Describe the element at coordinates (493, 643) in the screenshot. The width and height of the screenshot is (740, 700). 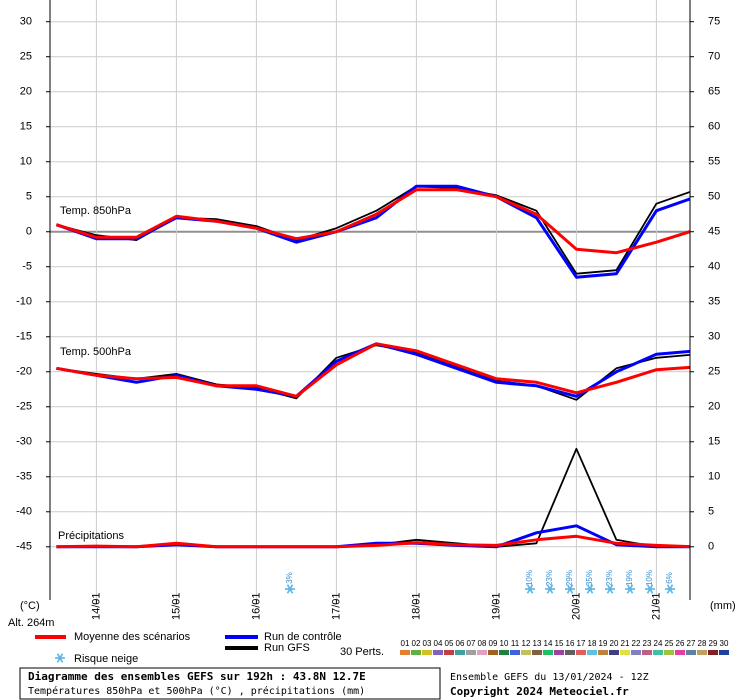
I see `pert-label: 09` at that location.